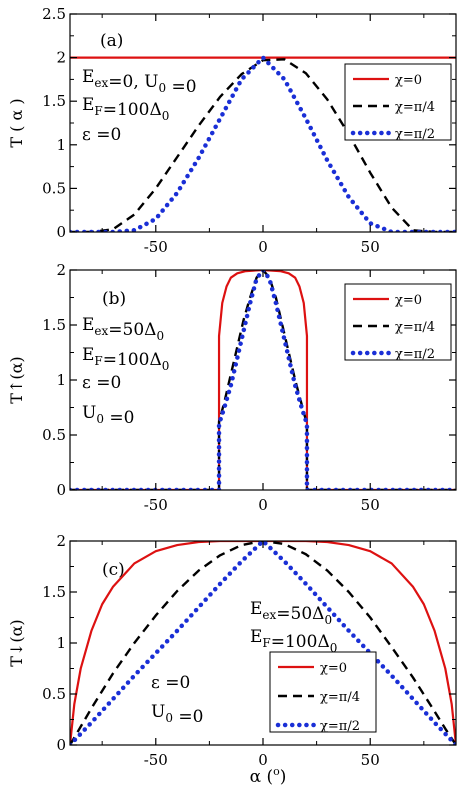 Image resolution: width=461 pixels, height=799 pixels. What do you see at coordinates (125, 109) in the screenshot?
I see `annotation-panel-a-1: EF=100Δ0` at bounding box center [125, 109].